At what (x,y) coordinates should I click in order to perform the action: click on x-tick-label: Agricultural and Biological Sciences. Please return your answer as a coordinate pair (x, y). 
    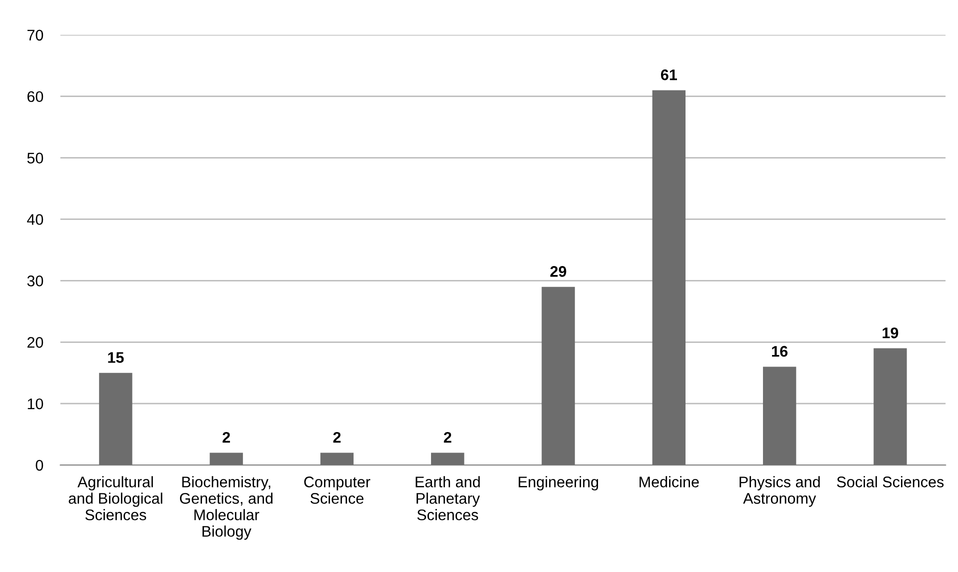
    Looking at the image, I should click on (115, 498).